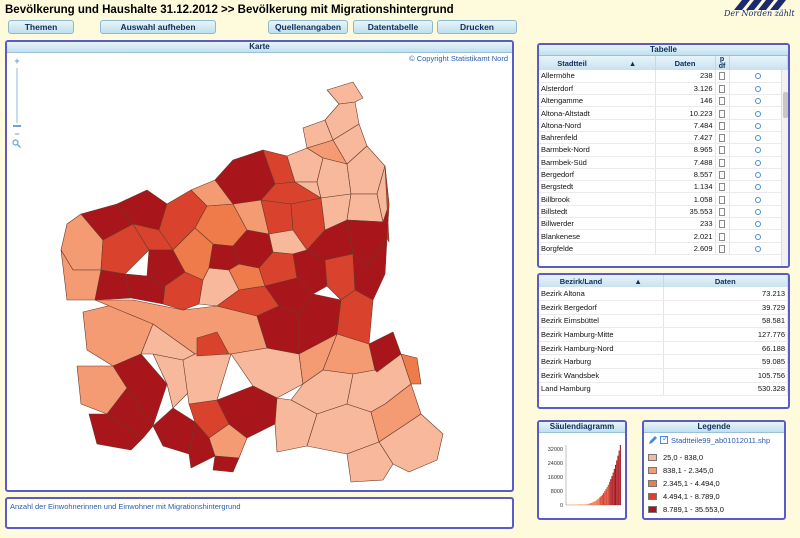 This screenshot has width=800, height=538. What do you see at coordinates (308, 27) in the screenshot?
I see `quellenangaben-button: Quellenangaben` at bounding box center [308, 27].